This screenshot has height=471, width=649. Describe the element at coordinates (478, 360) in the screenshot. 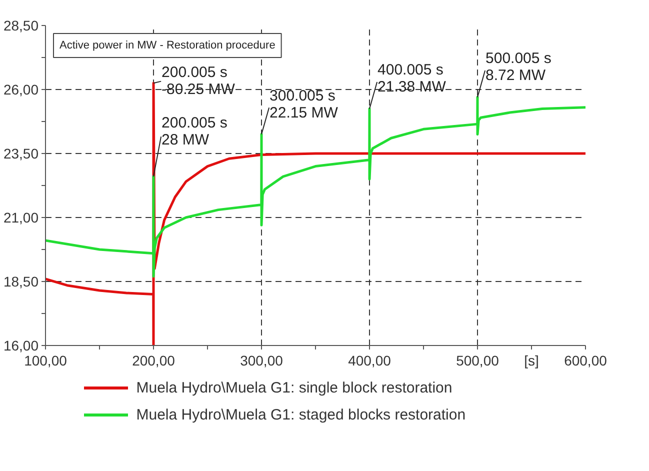

I see `x-tick-label: 500,00` at that location.